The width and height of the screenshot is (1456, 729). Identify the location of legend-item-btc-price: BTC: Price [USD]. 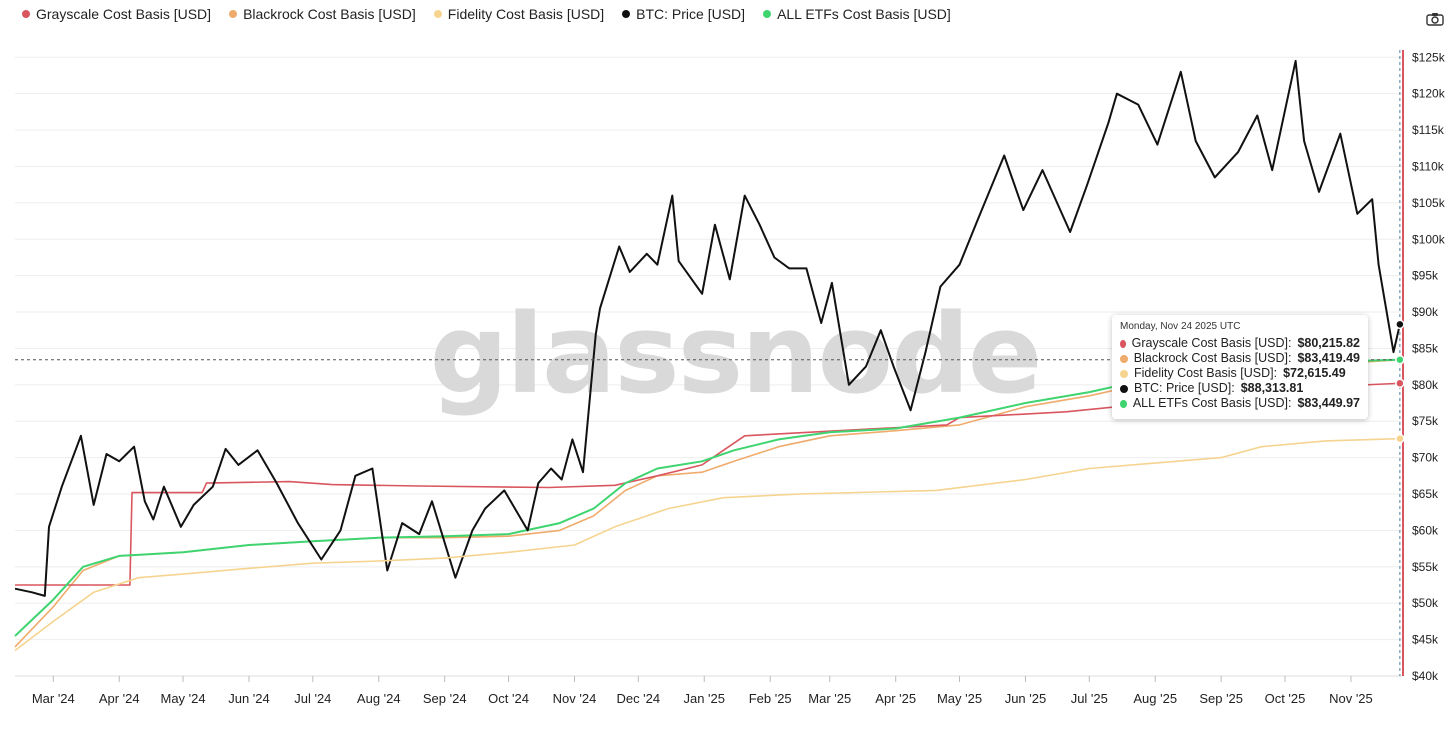
(683, 14).